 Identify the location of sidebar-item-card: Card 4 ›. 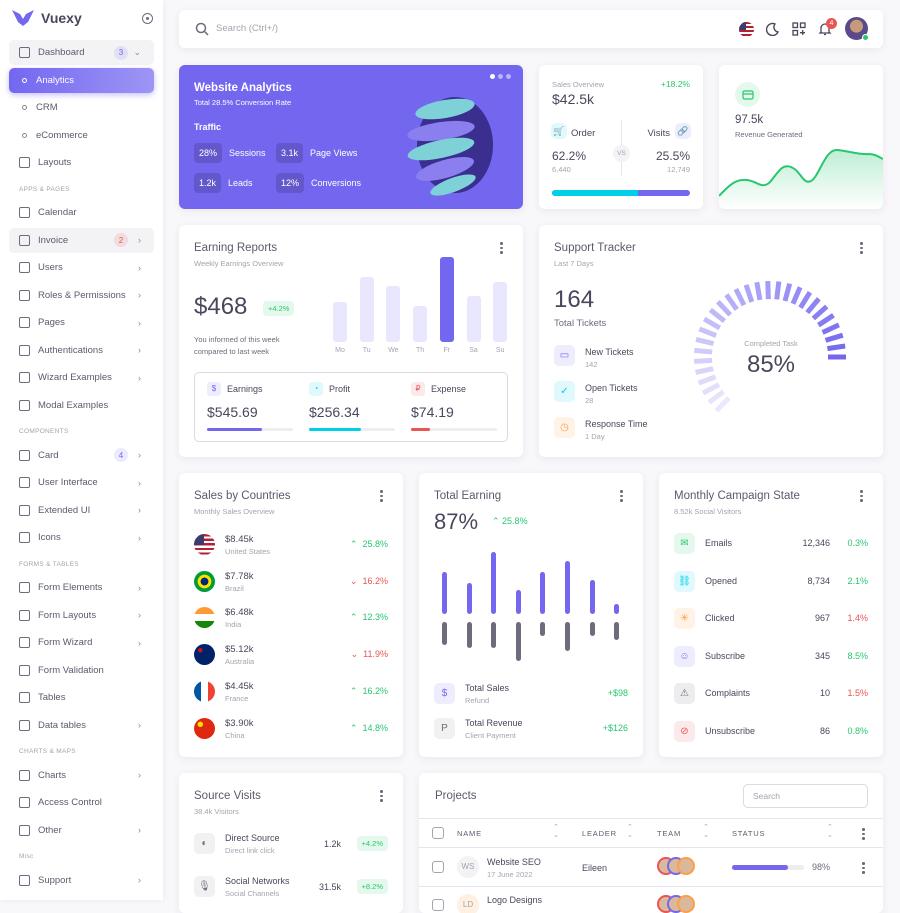
(81, 455).